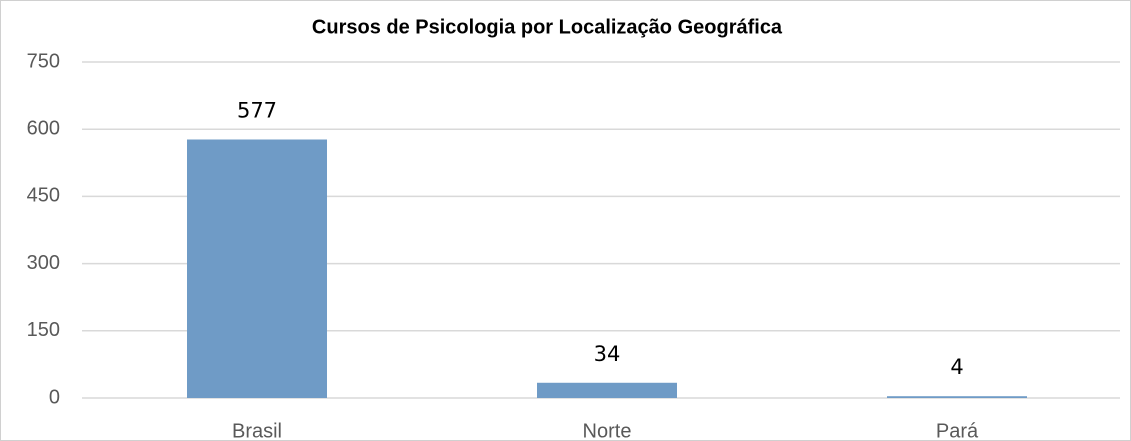  I want to click on x-tick-label: Brasil, so click(257, 430).